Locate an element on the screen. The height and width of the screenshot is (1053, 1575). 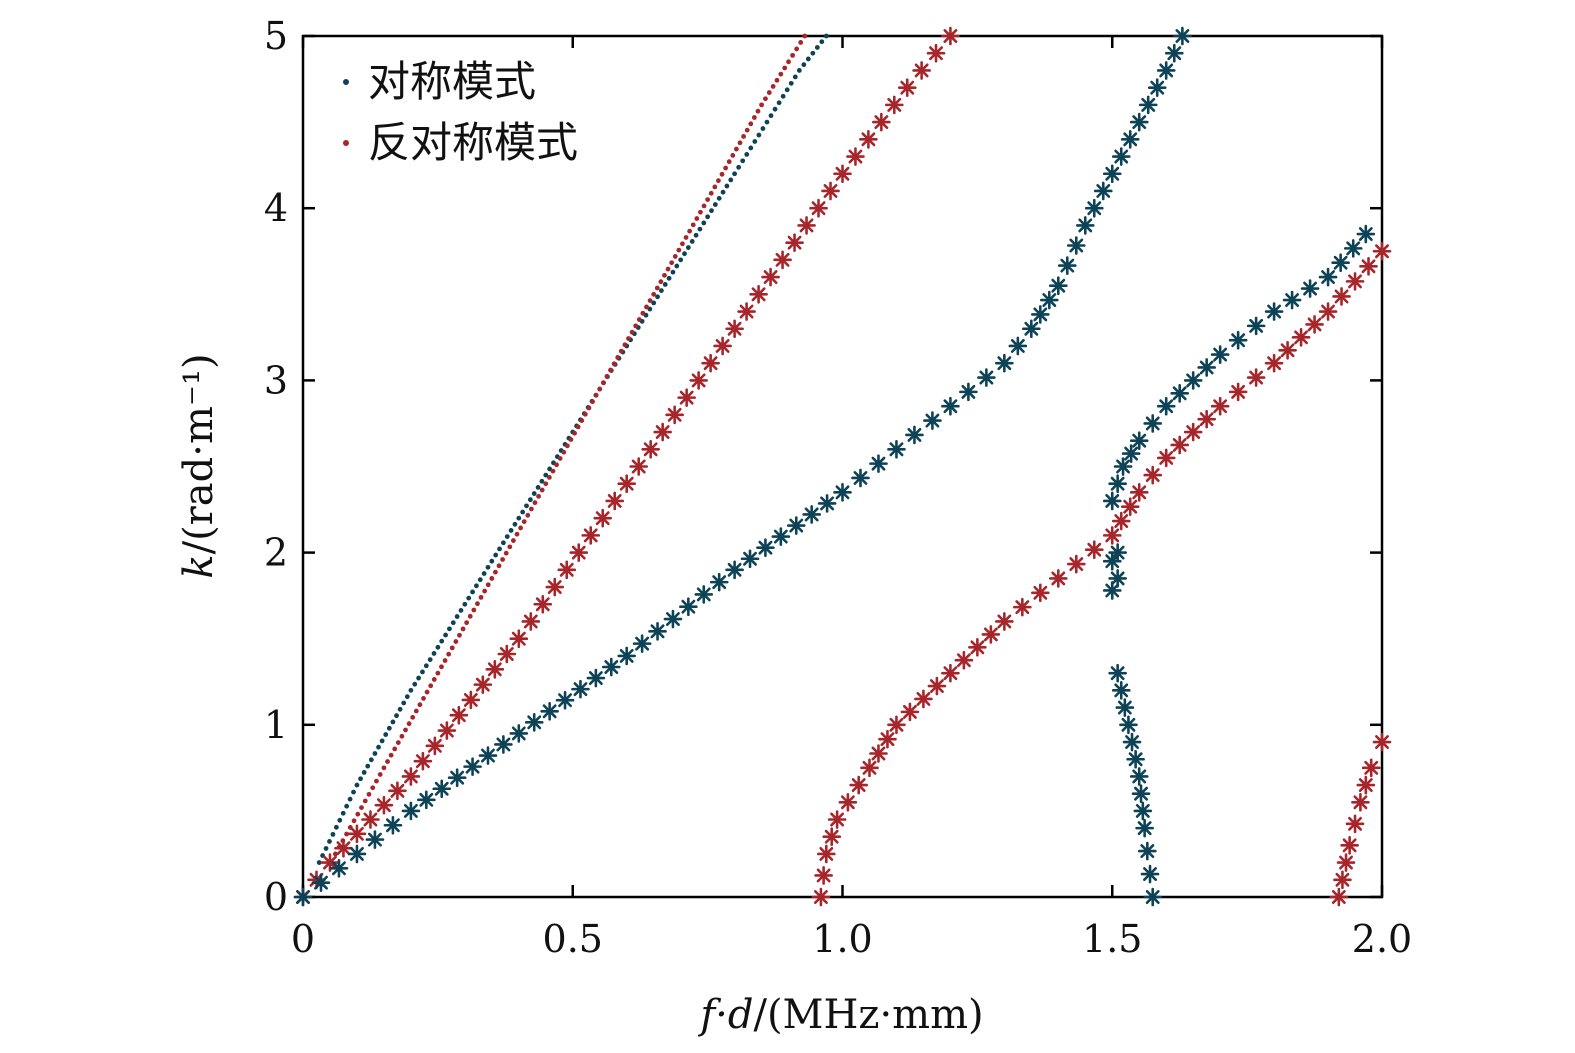
x-tick-label: 0.5 is located at coordinates (573, 939).